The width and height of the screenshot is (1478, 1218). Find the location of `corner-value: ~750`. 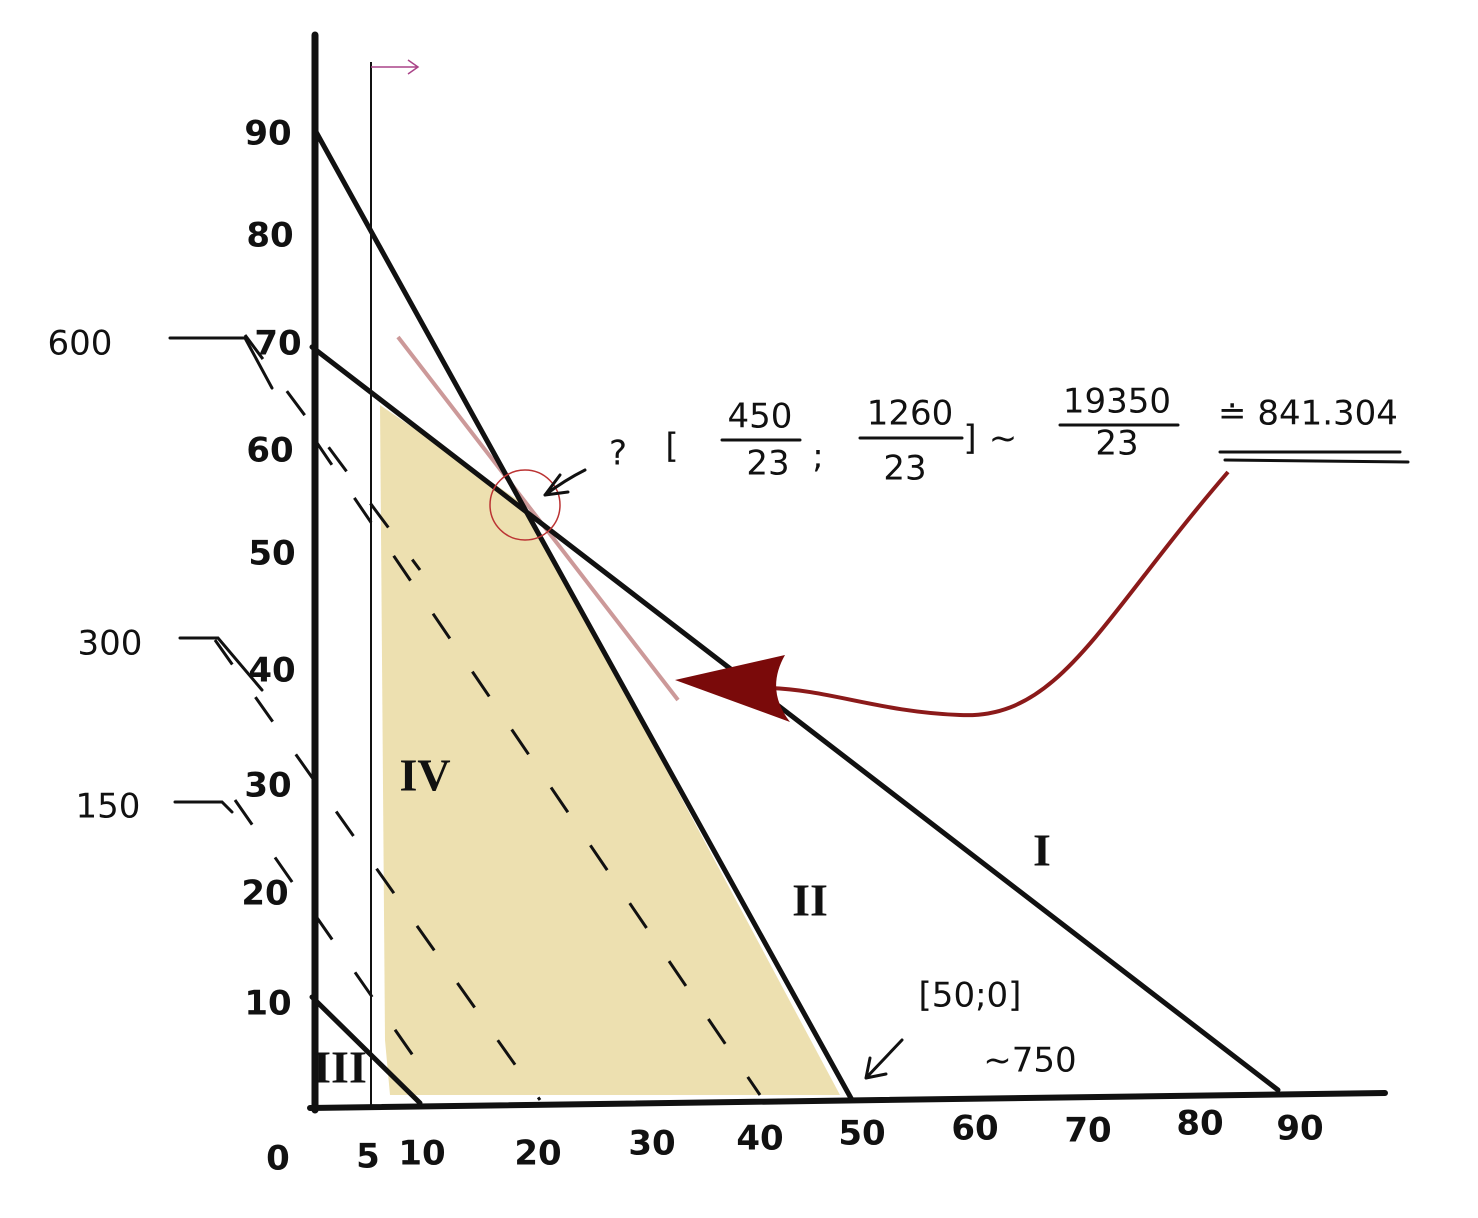

corner-value: ~750 is located at coordinates (1029, 1061).